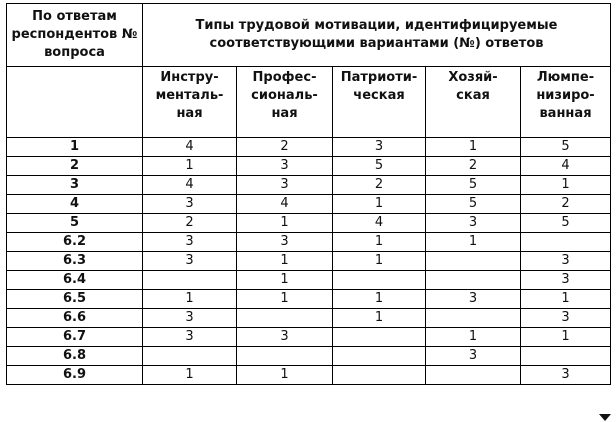 The width and height of the screenshot is (616, 422). What do you see at coordinates (74, 223) in the screenshot?
I see `question-number: 5` at bounding box center [74, 223].